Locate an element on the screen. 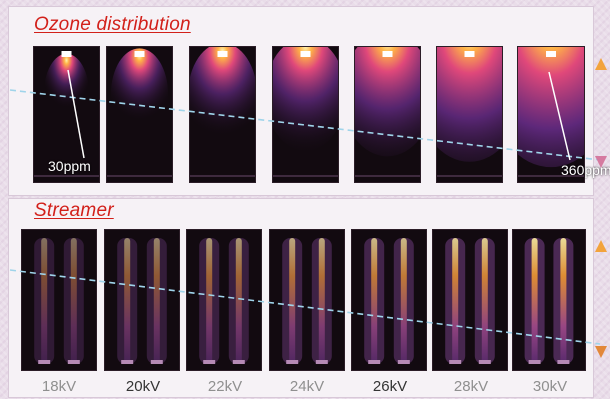 The height and width of the screenshot is (399, 610). voltage-label-22kv: 22kV is located at coordinates (225, 386).